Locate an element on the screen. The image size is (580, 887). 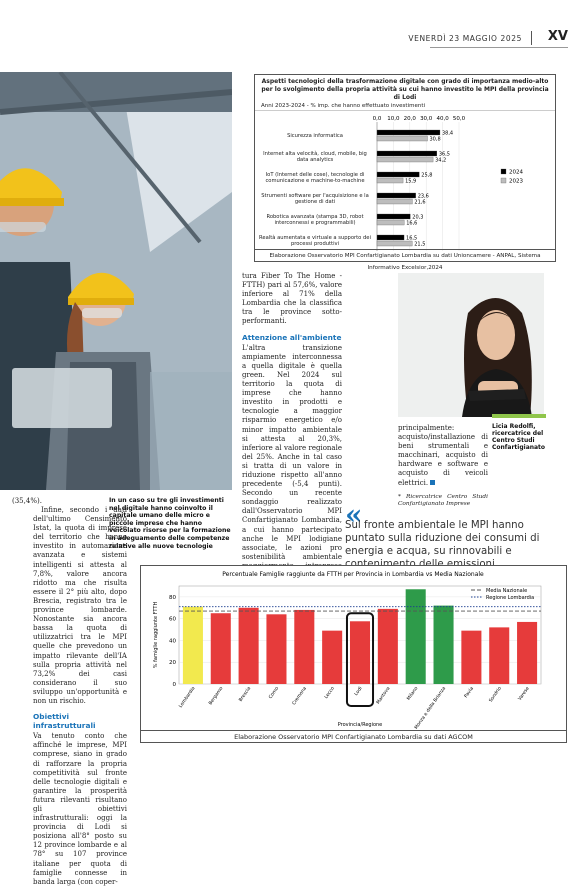
x-tick-label: 20,0 is located at coordinates (410, 119).